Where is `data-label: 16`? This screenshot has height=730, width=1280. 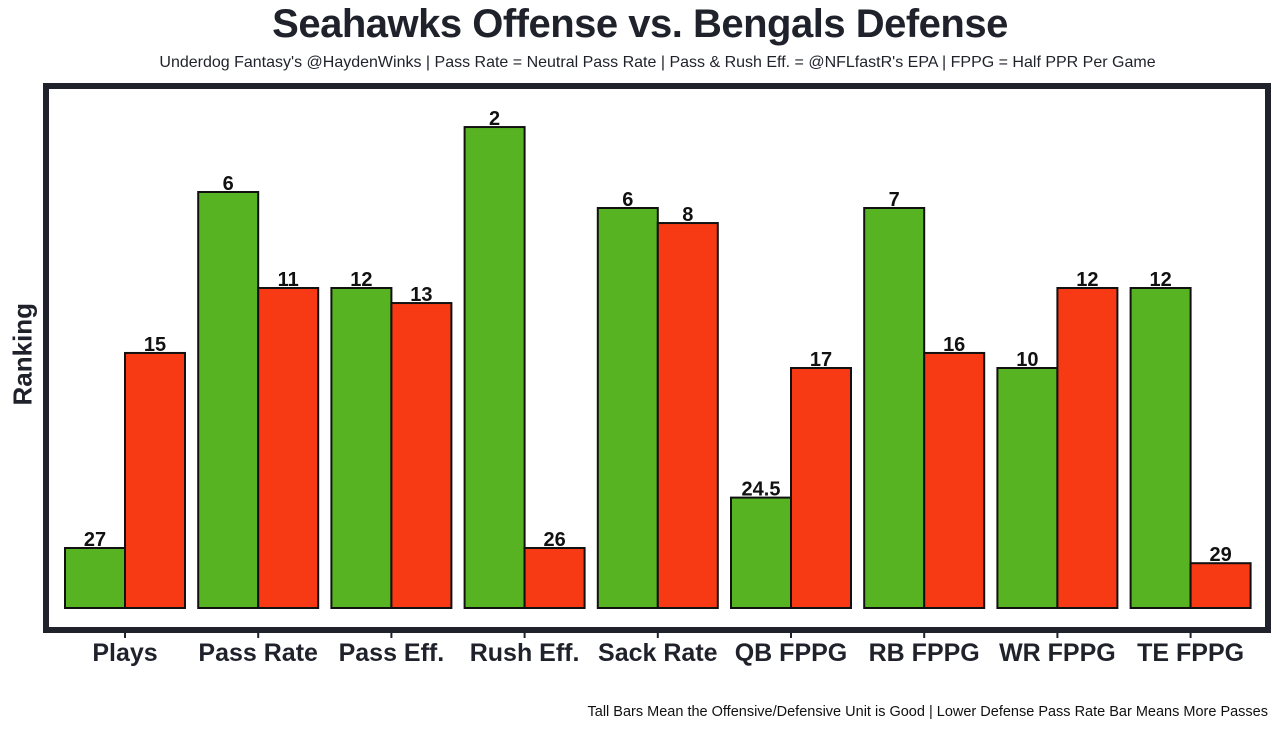
data-label: 16 is located at coordinates (954, 345).